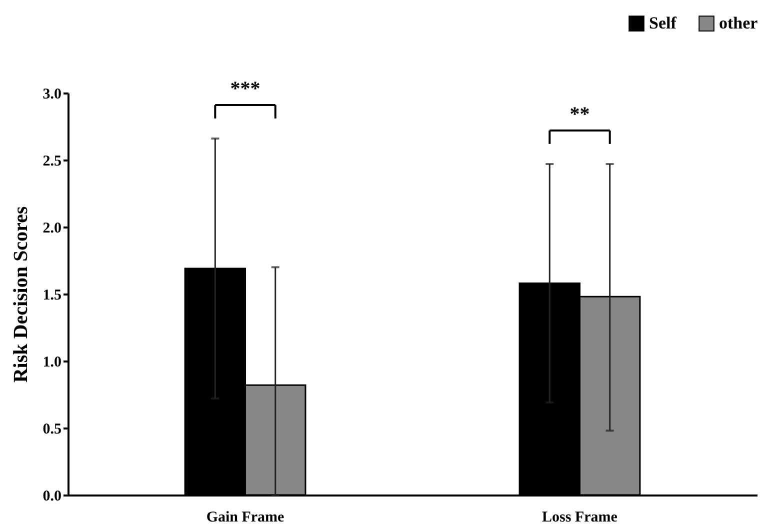 The height and width of the screenshot is (532, 767). Describe the element at coordinates (738, 23) in the screenshot. I see `legend-label: other` at that location.